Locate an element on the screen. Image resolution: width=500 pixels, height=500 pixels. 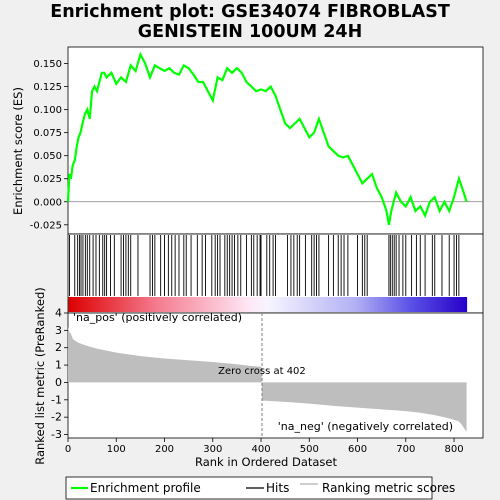
ranking-axis-label: Ranked list metric (PreRanked) is located at coordinates (40, 376).